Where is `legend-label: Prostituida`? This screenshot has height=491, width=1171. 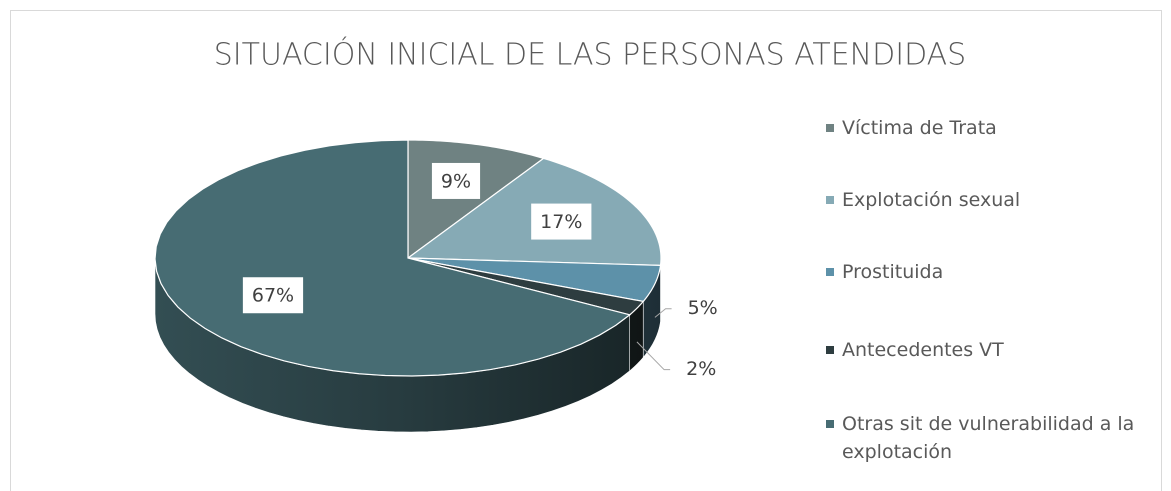 legend-label: Prostituida is located at coordinates (893, 272).